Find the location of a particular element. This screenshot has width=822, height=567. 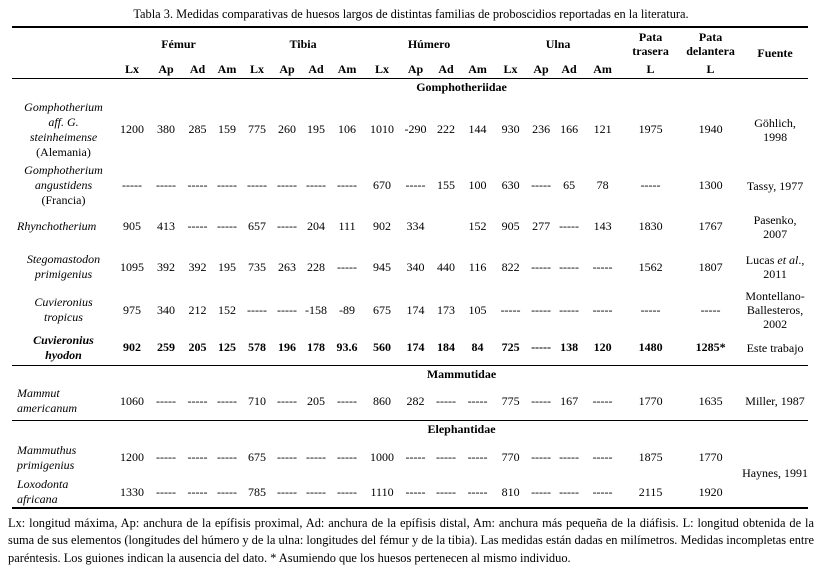

measure-cell: 630 is located at coordinates (510, 185).